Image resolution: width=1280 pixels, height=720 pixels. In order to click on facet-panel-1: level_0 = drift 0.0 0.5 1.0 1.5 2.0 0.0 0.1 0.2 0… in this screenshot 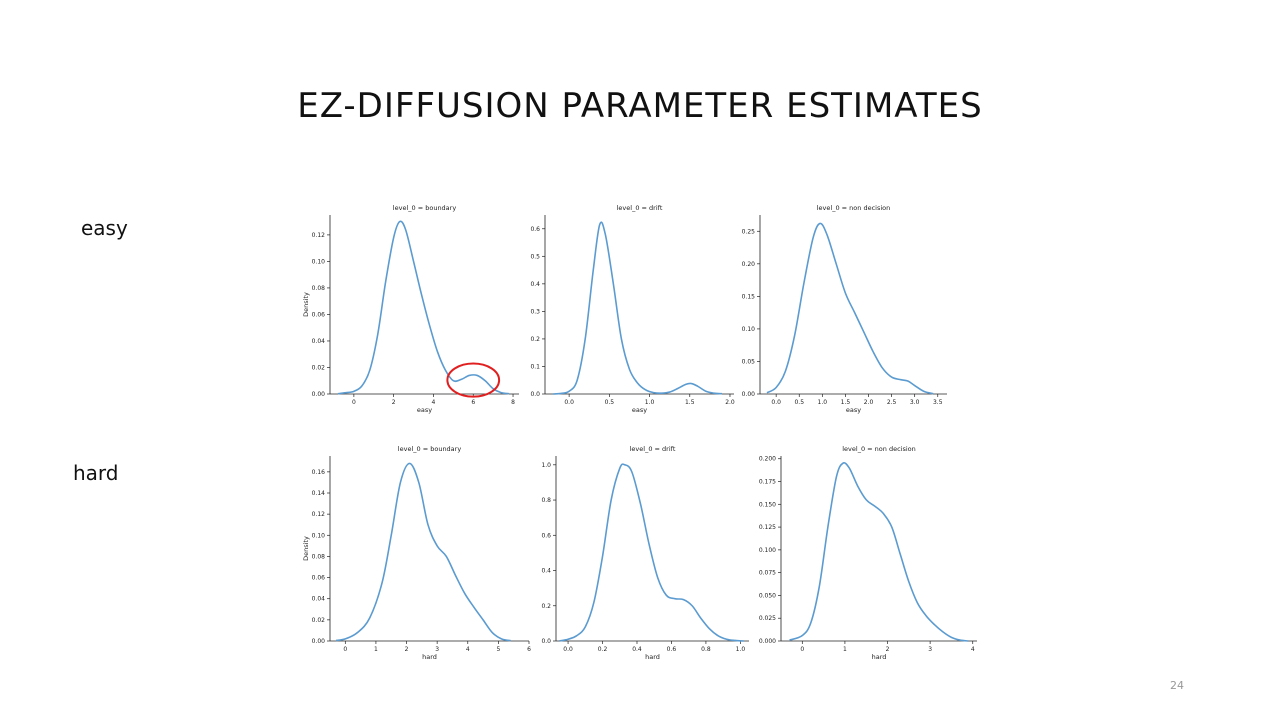, I will do `click(632, 309)`.